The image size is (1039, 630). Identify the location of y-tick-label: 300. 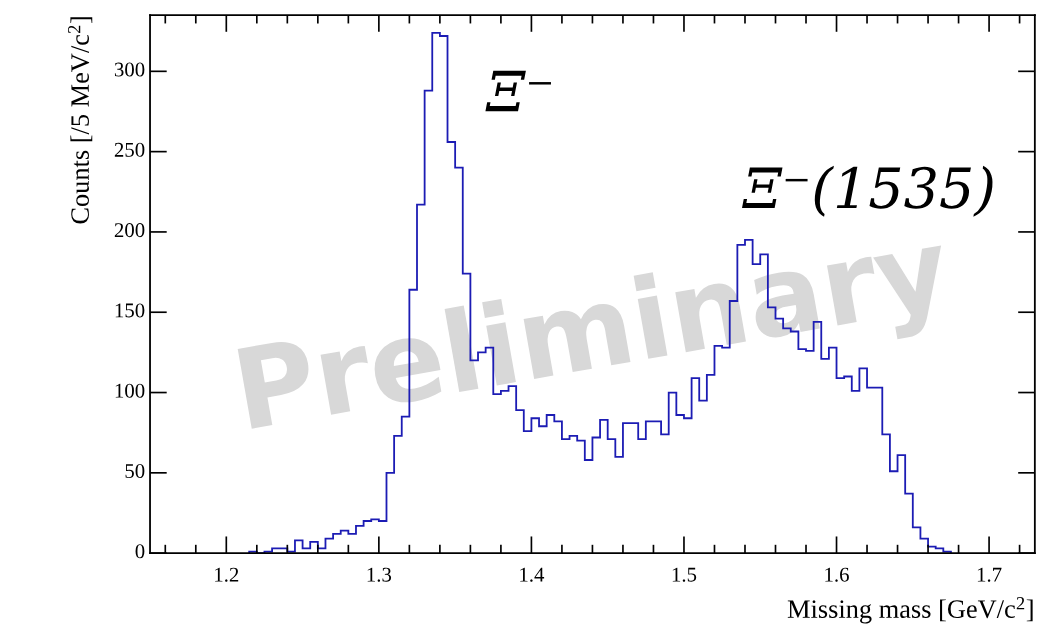
(129, 69).